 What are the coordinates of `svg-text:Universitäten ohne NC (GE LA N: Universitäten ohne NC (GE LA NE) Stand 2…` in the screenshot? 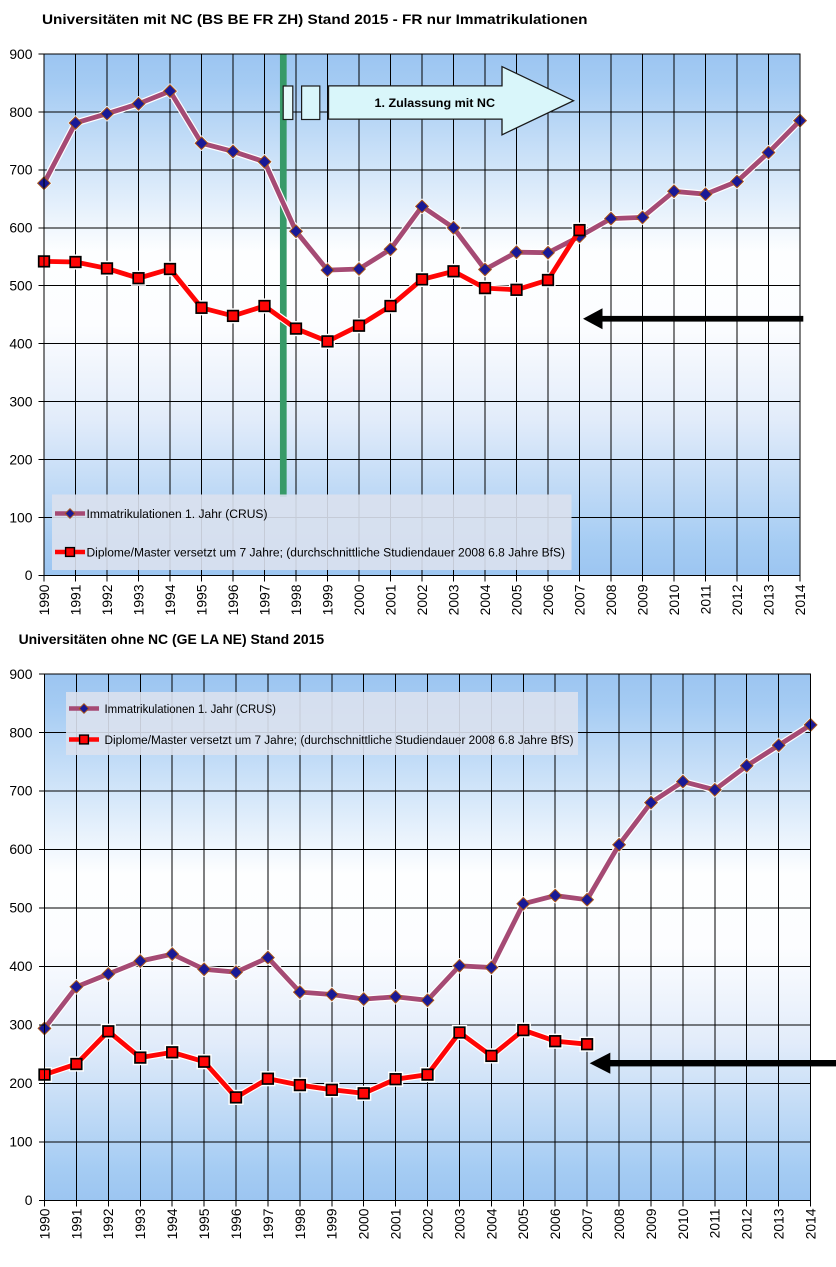 It's located at (172, 639).